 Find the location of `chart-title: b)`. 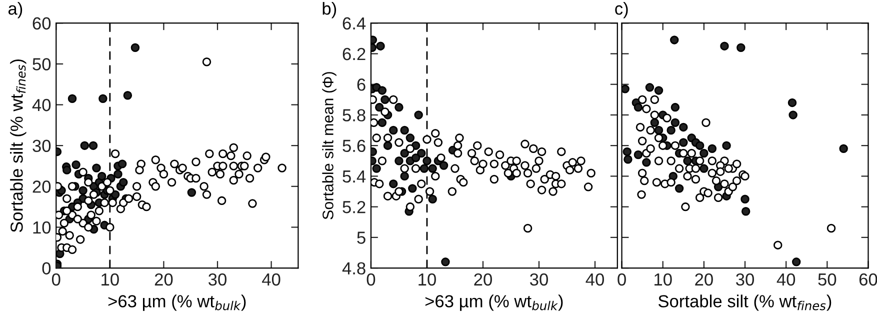

chart-title: b) is located at coordinates (329, 10).